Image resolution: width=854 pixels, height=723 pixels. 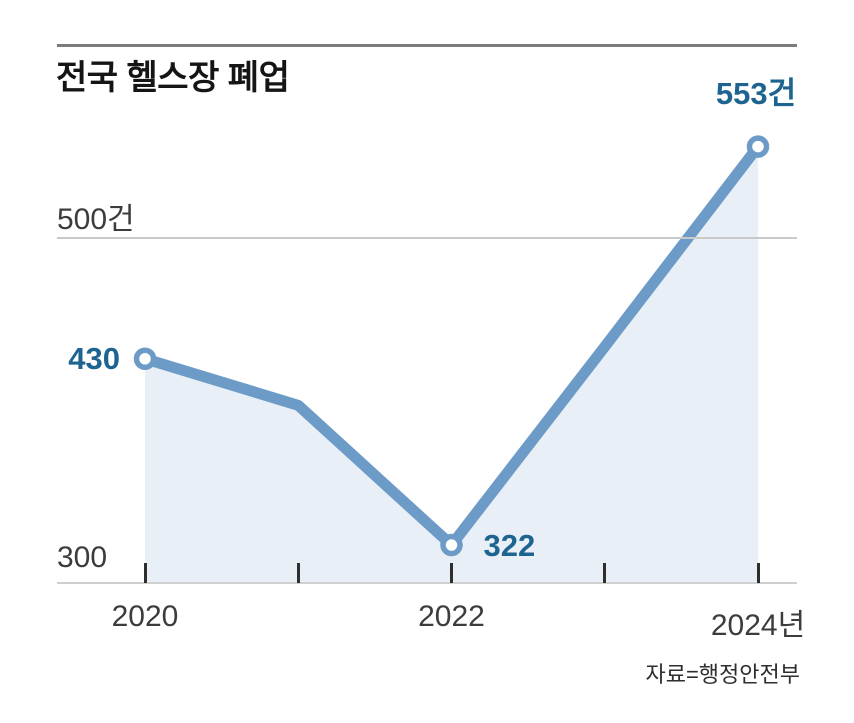 What do you see at coordinates (82, 557) in the screenshot?
I see `baseline-label-300: 300` at bounding box center [82, 557].